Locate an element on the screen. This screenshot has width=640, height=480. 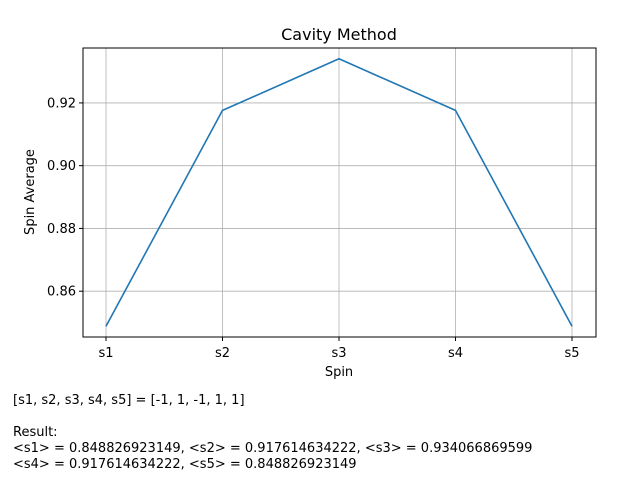
x-tick-label: s4 is located at coordinates (455, 353).